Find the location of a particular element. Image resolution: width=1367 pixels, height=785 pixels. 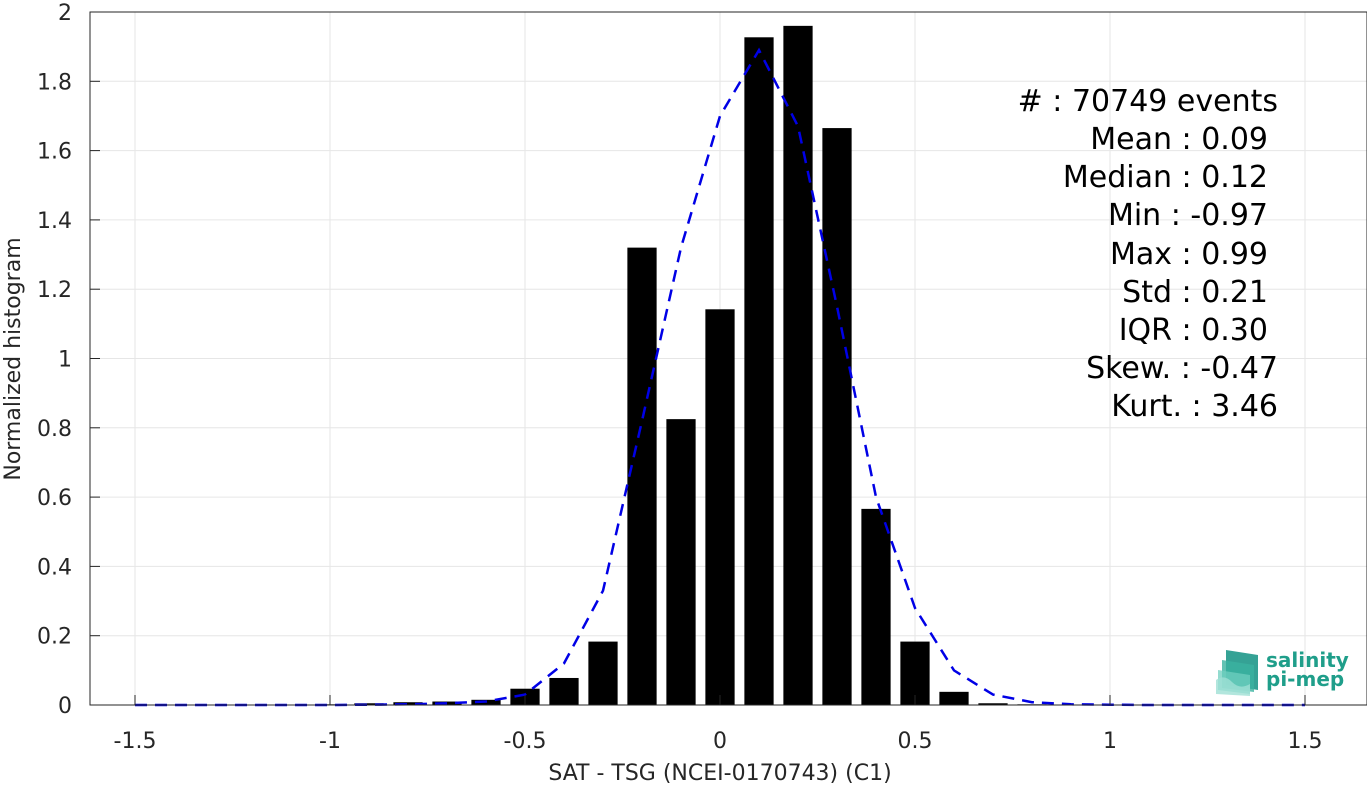

wave-icon is located at coordinates (1237, 673).